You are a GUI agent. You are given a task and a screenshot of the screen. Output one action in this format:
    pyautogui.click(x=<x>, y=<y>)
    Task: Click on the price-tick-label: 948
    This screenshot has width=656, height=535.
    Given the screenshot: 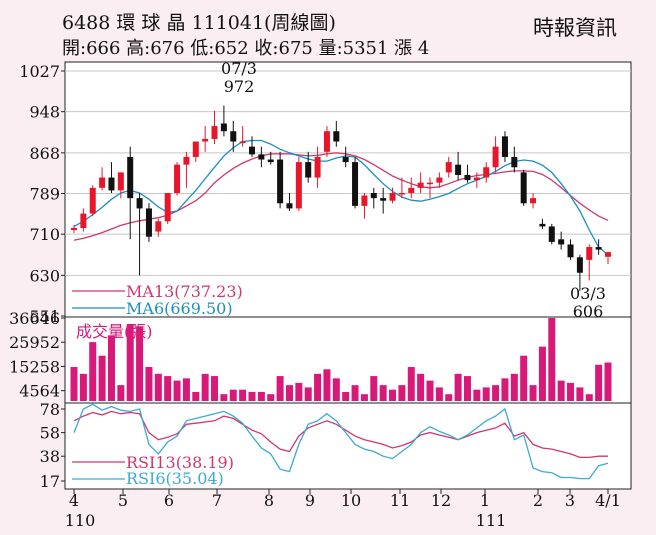 What is the action you would take?
    pyautogui.click(x=44, y=112)
    